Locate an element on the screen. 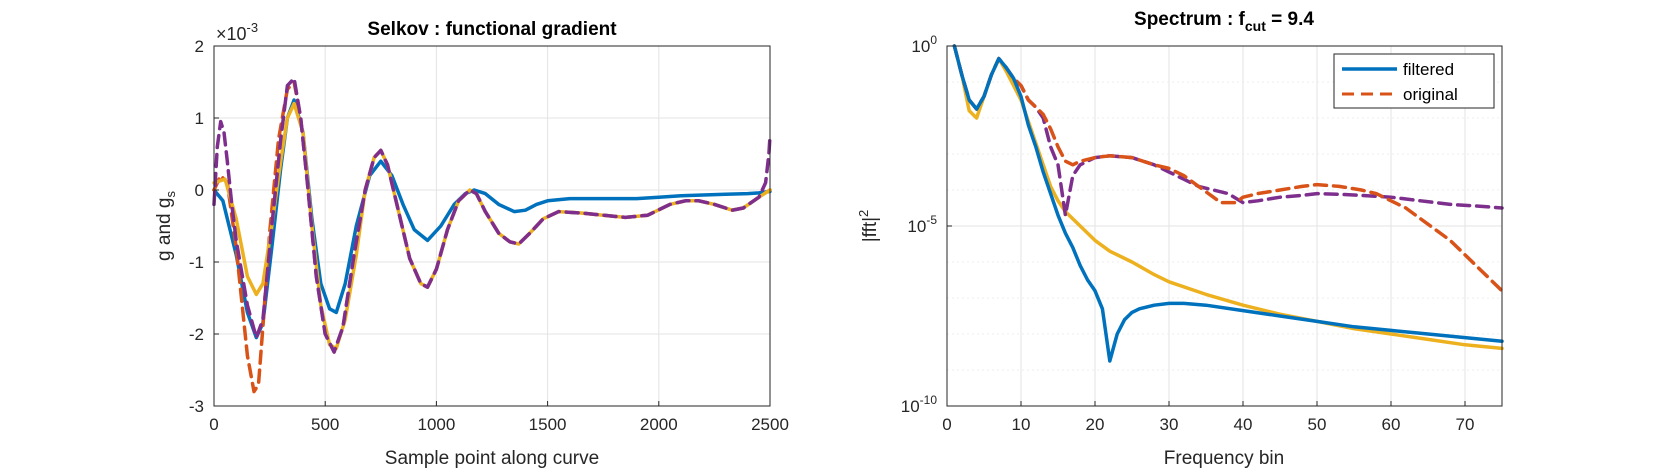 The width and height of the screenshot is (1654, 472). legend-label-original: original is located at coordinates (1430, 94).